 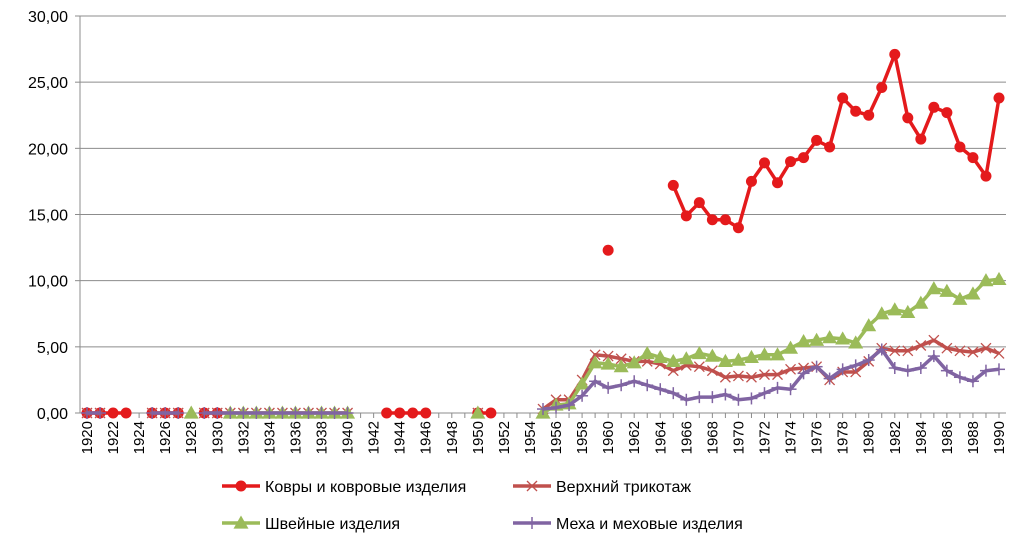 What do you see at coordinates (165, 437) in the screenshot?
I see `x-tick-label: 1926` at bounding box center [165, 437].